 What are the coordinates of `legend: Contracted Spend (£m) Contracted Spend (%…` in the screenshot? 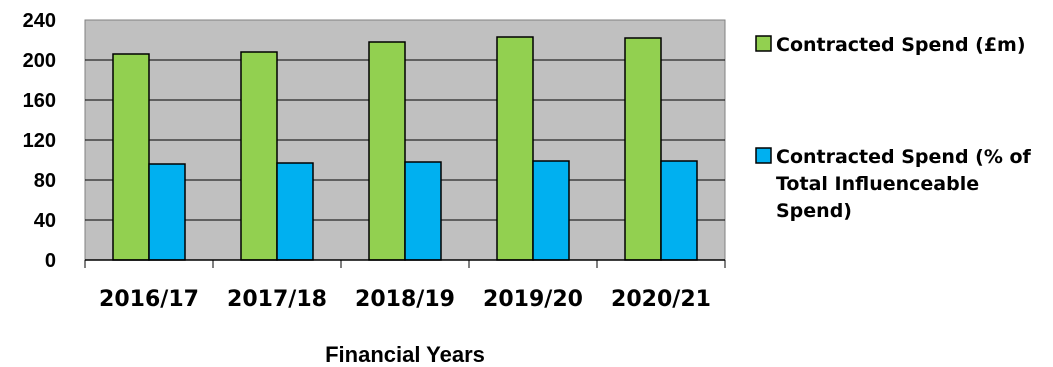 It's located at (893, 128).